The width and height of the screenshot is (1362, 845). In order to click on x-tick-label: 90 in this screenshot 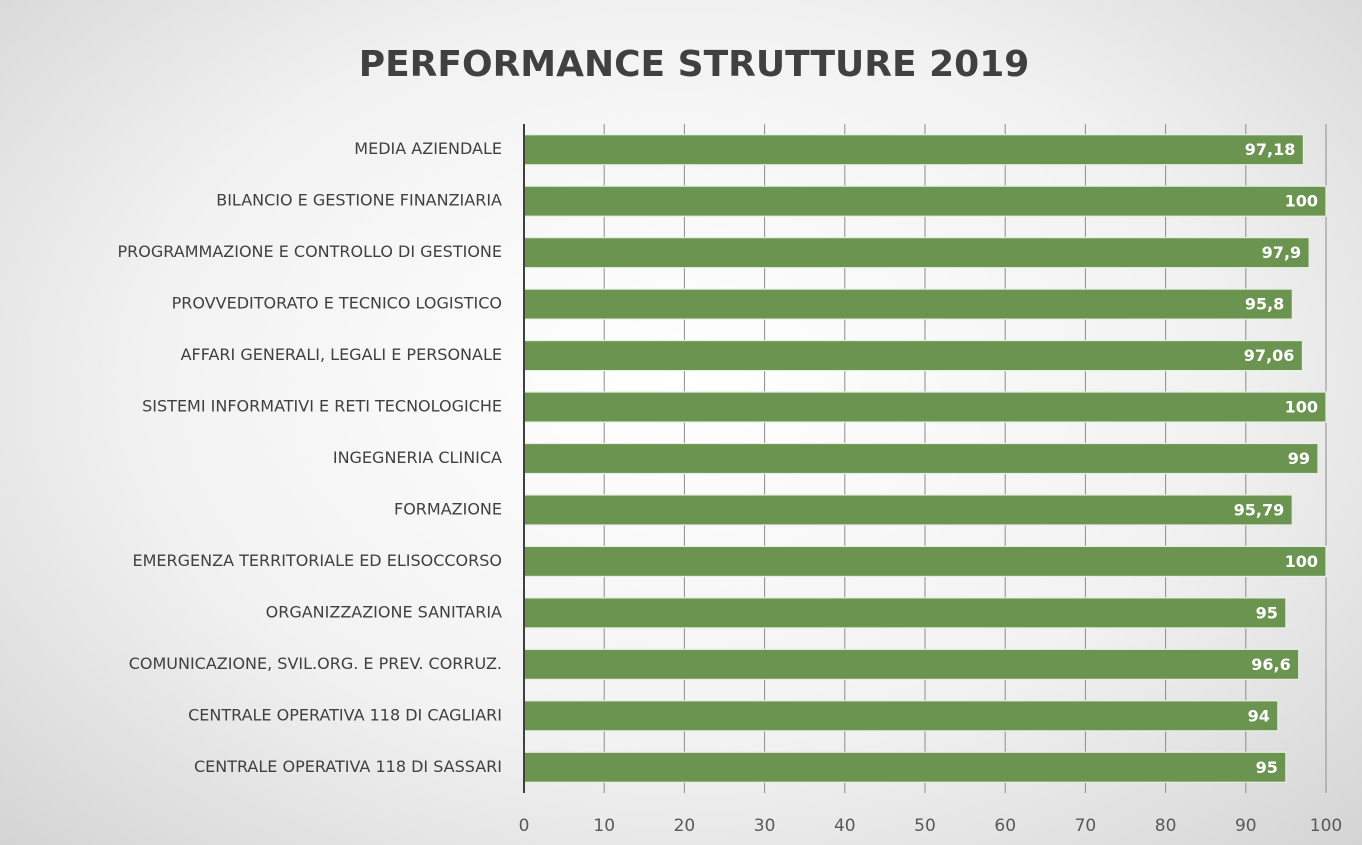, I will do `click(1246, 826)`.